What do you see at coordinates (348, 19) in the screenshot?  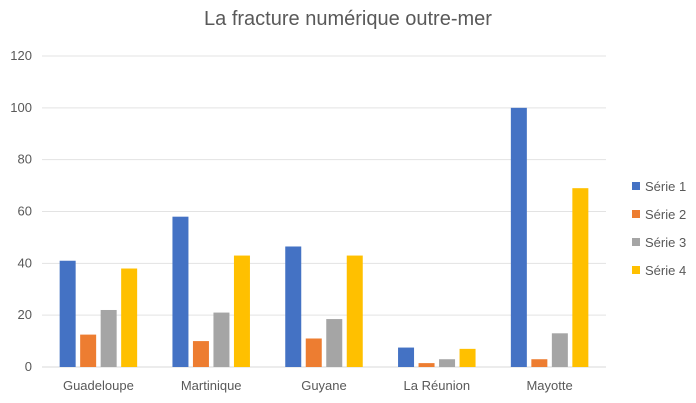 I see `chart-title: La fracture numérique outre-mer` at bounding box center [348, 19].